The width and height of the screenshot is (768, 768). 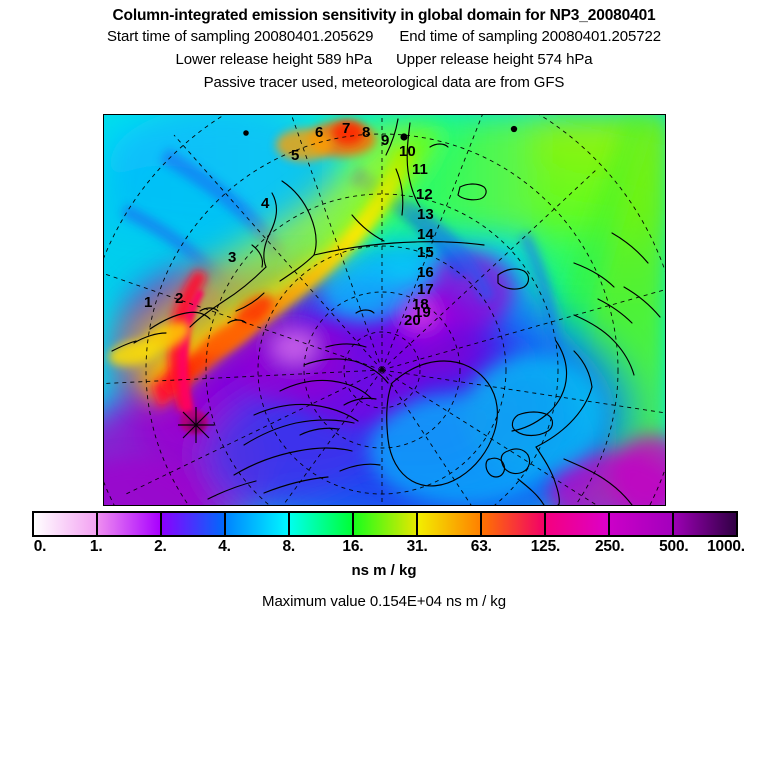 I want to click on colorbar-tick-labels: 0. 1. 2. 4. 8. 16. 31. 63. 125. 250. 500. 1000., so click(x=384, y=548).